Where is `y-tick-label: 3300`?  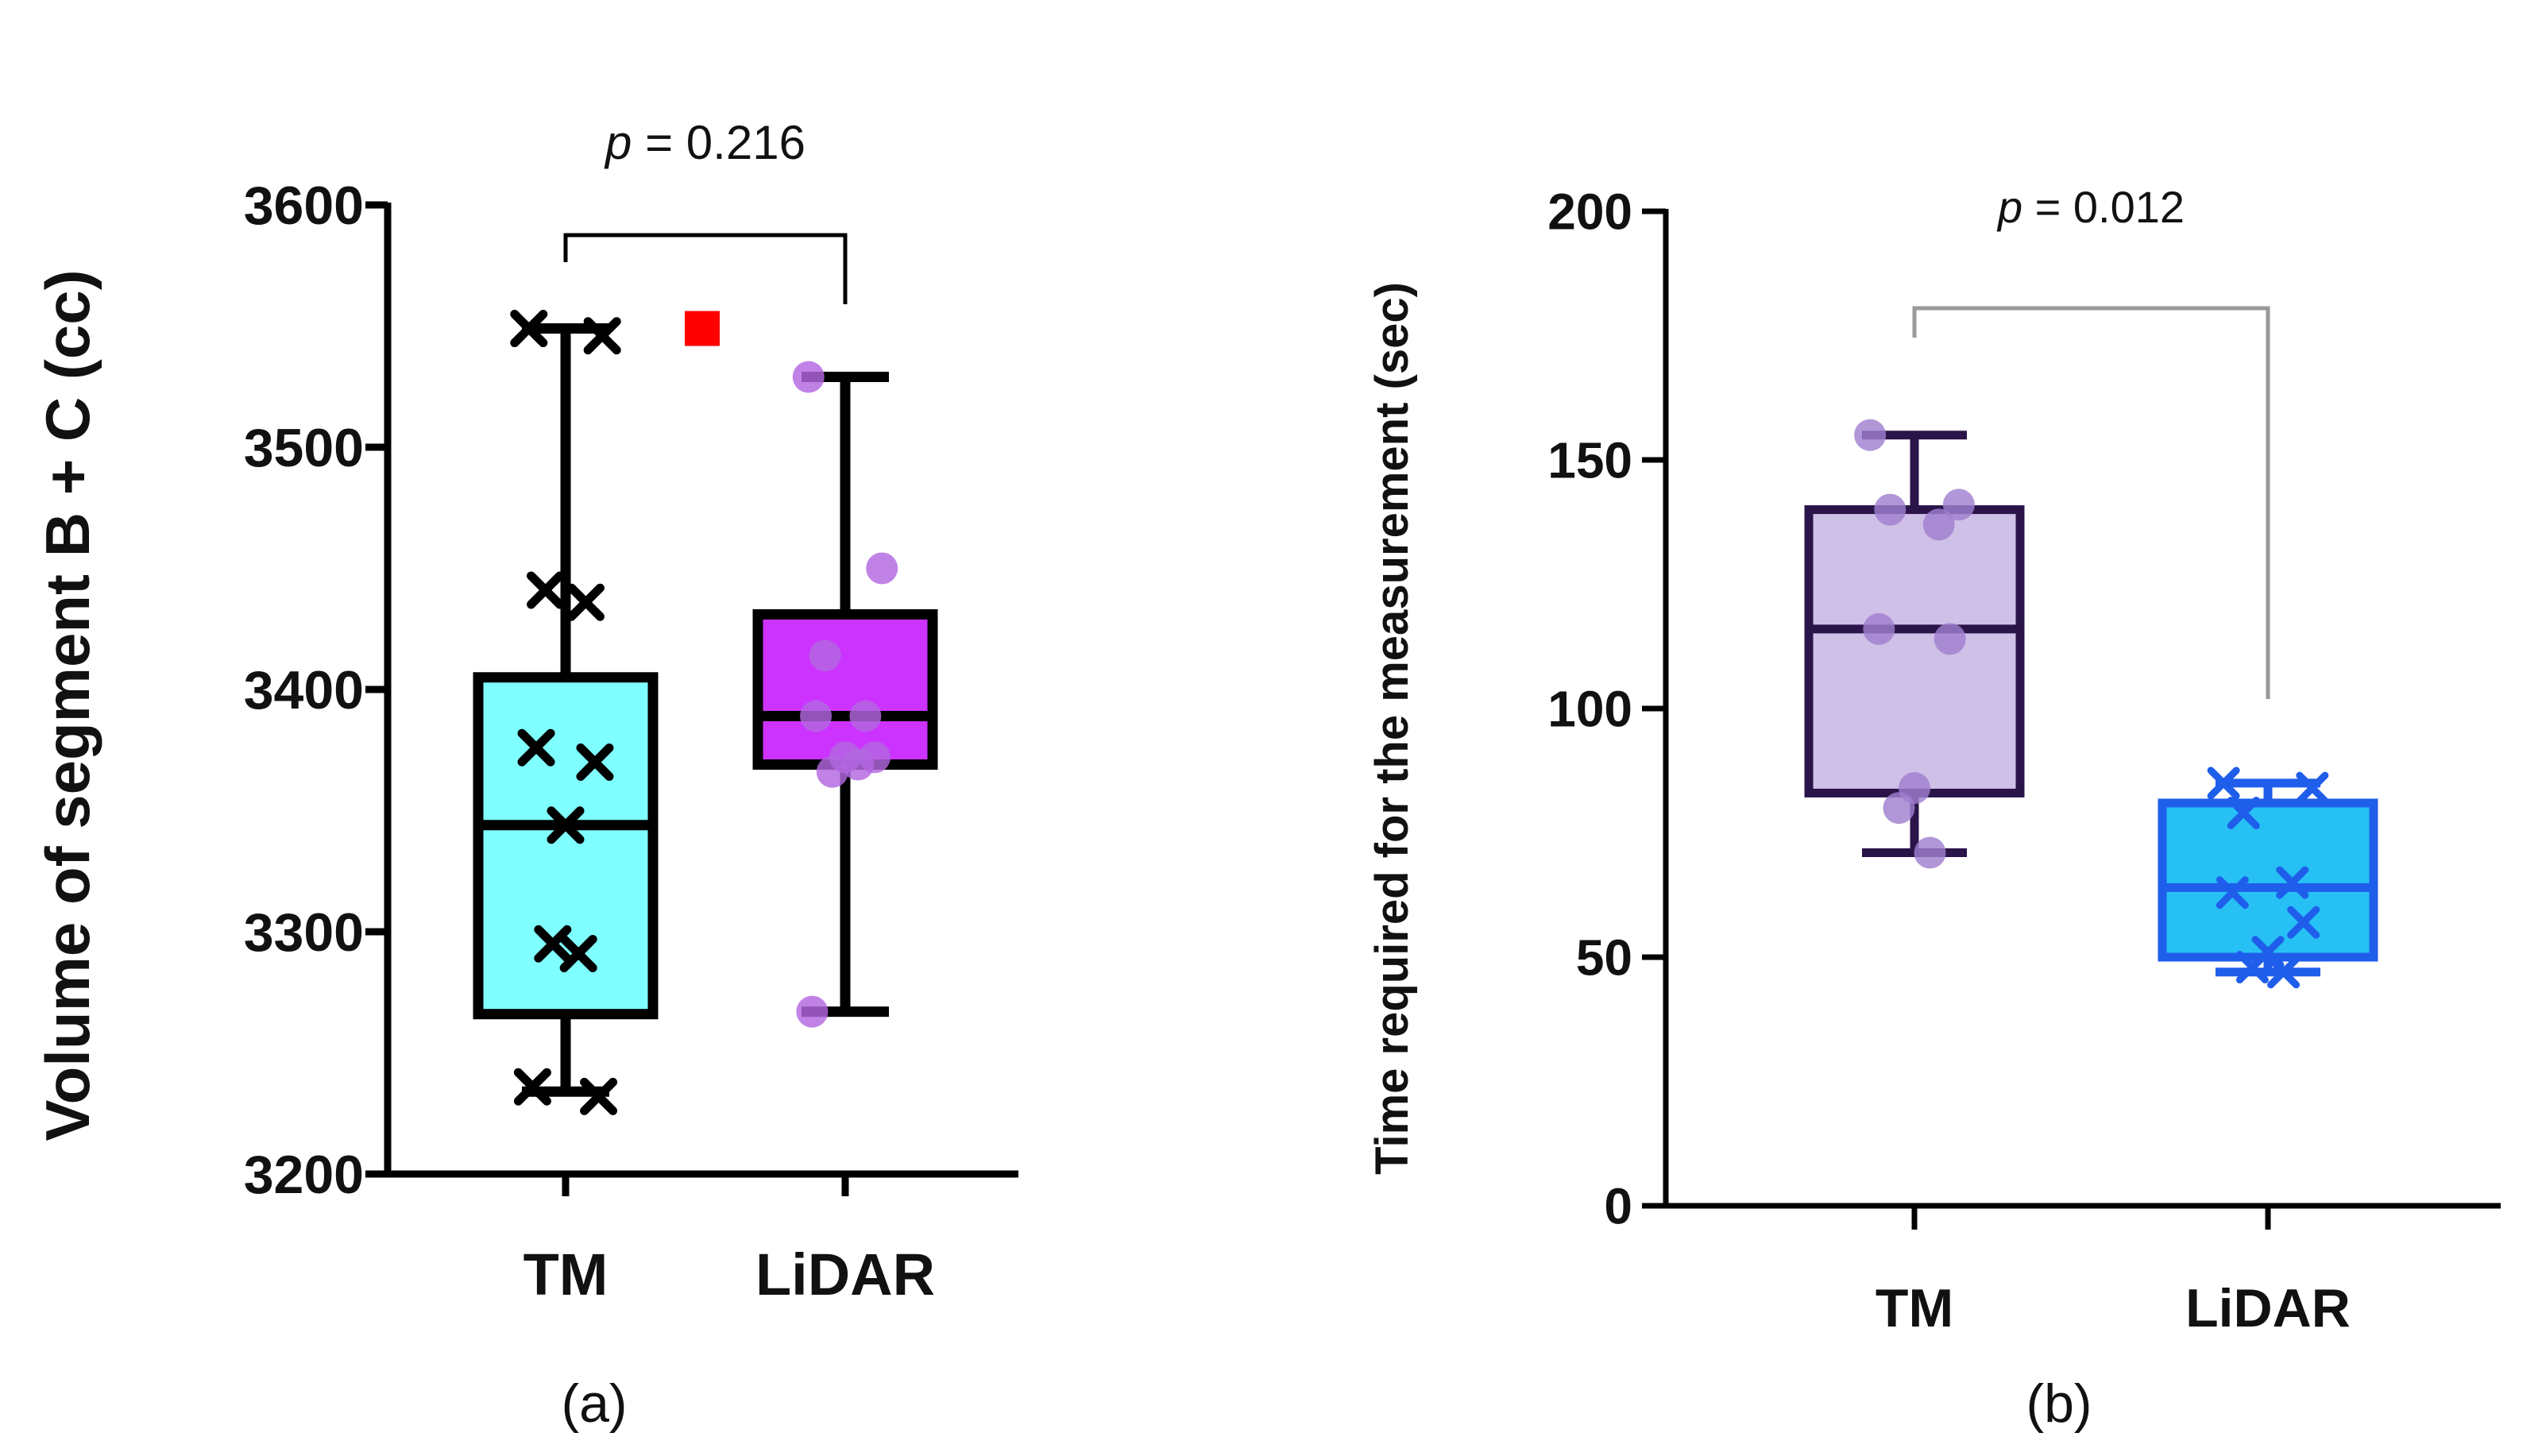
y-tick-label: 3300 is located at coordinates (304, 933).